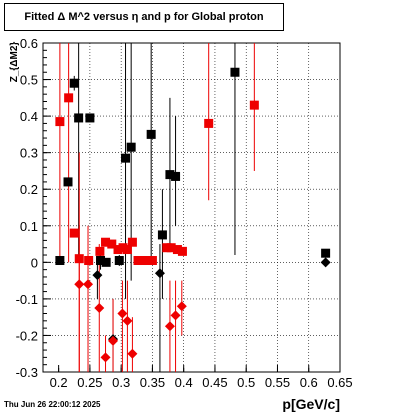 The height and width of the screenshot is (414, 400). I want to click on y-tick-label: 0.1, so click(29, 226).